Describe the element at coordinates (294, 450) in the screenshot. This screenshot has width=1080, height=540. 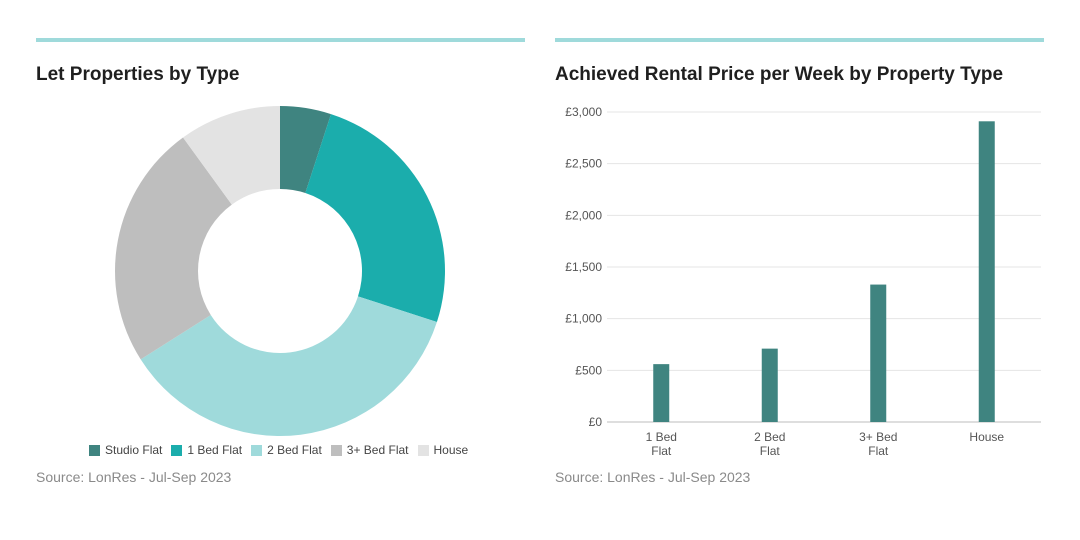
I see `legend-label: 2 Bed Flat` at that location.